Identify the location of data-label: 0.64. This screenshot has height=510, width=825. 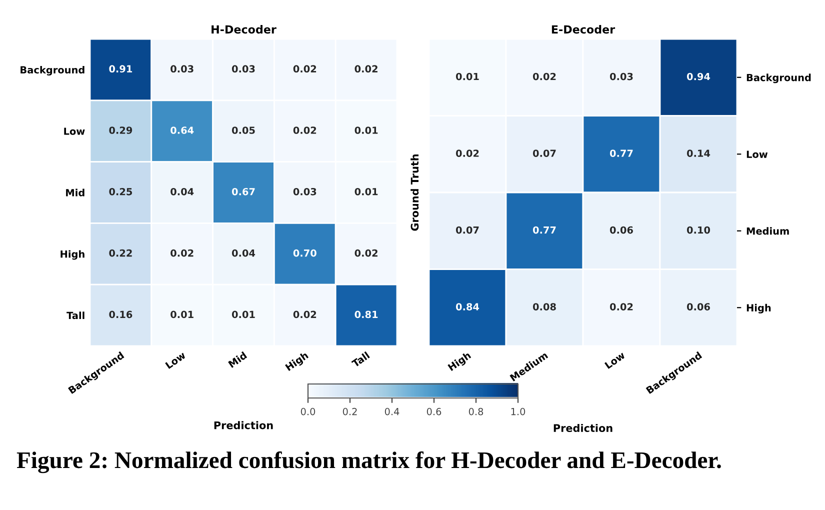
(182, 130).